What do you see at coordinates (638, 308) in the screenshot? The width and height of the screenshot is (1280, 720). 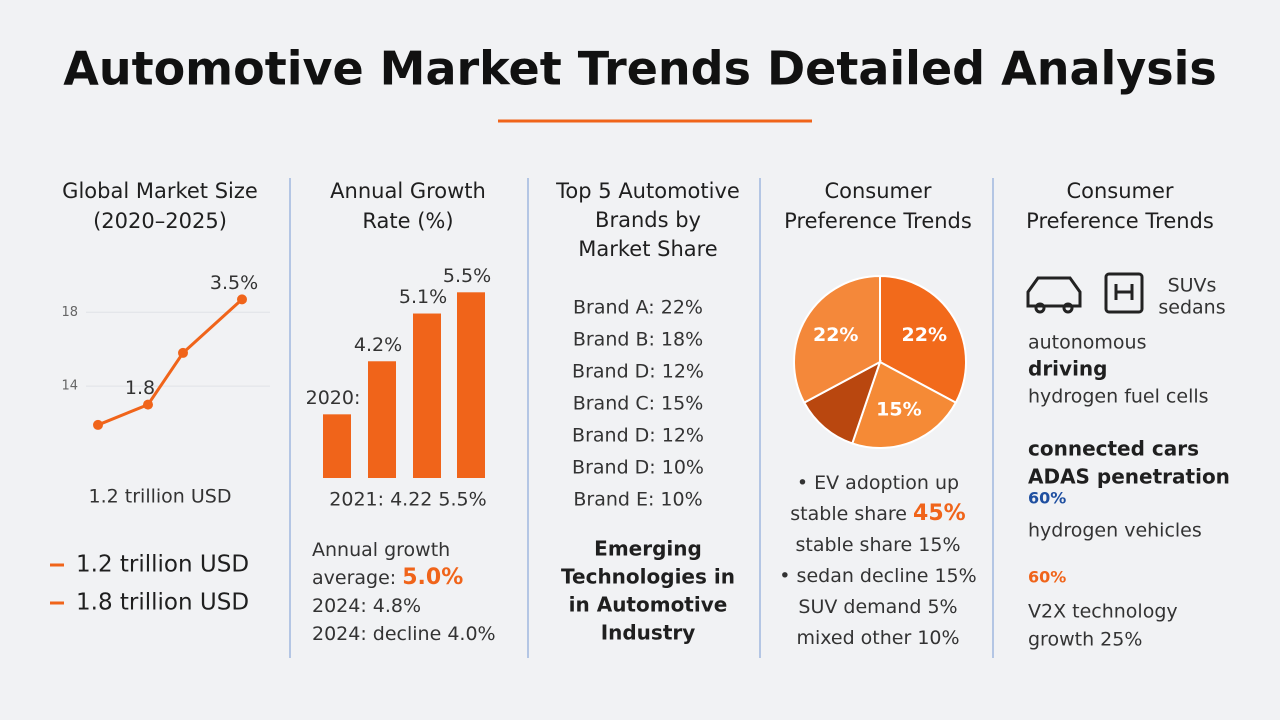 I see `text-line: Brand A: 22%` at bounding box center [638, 308].